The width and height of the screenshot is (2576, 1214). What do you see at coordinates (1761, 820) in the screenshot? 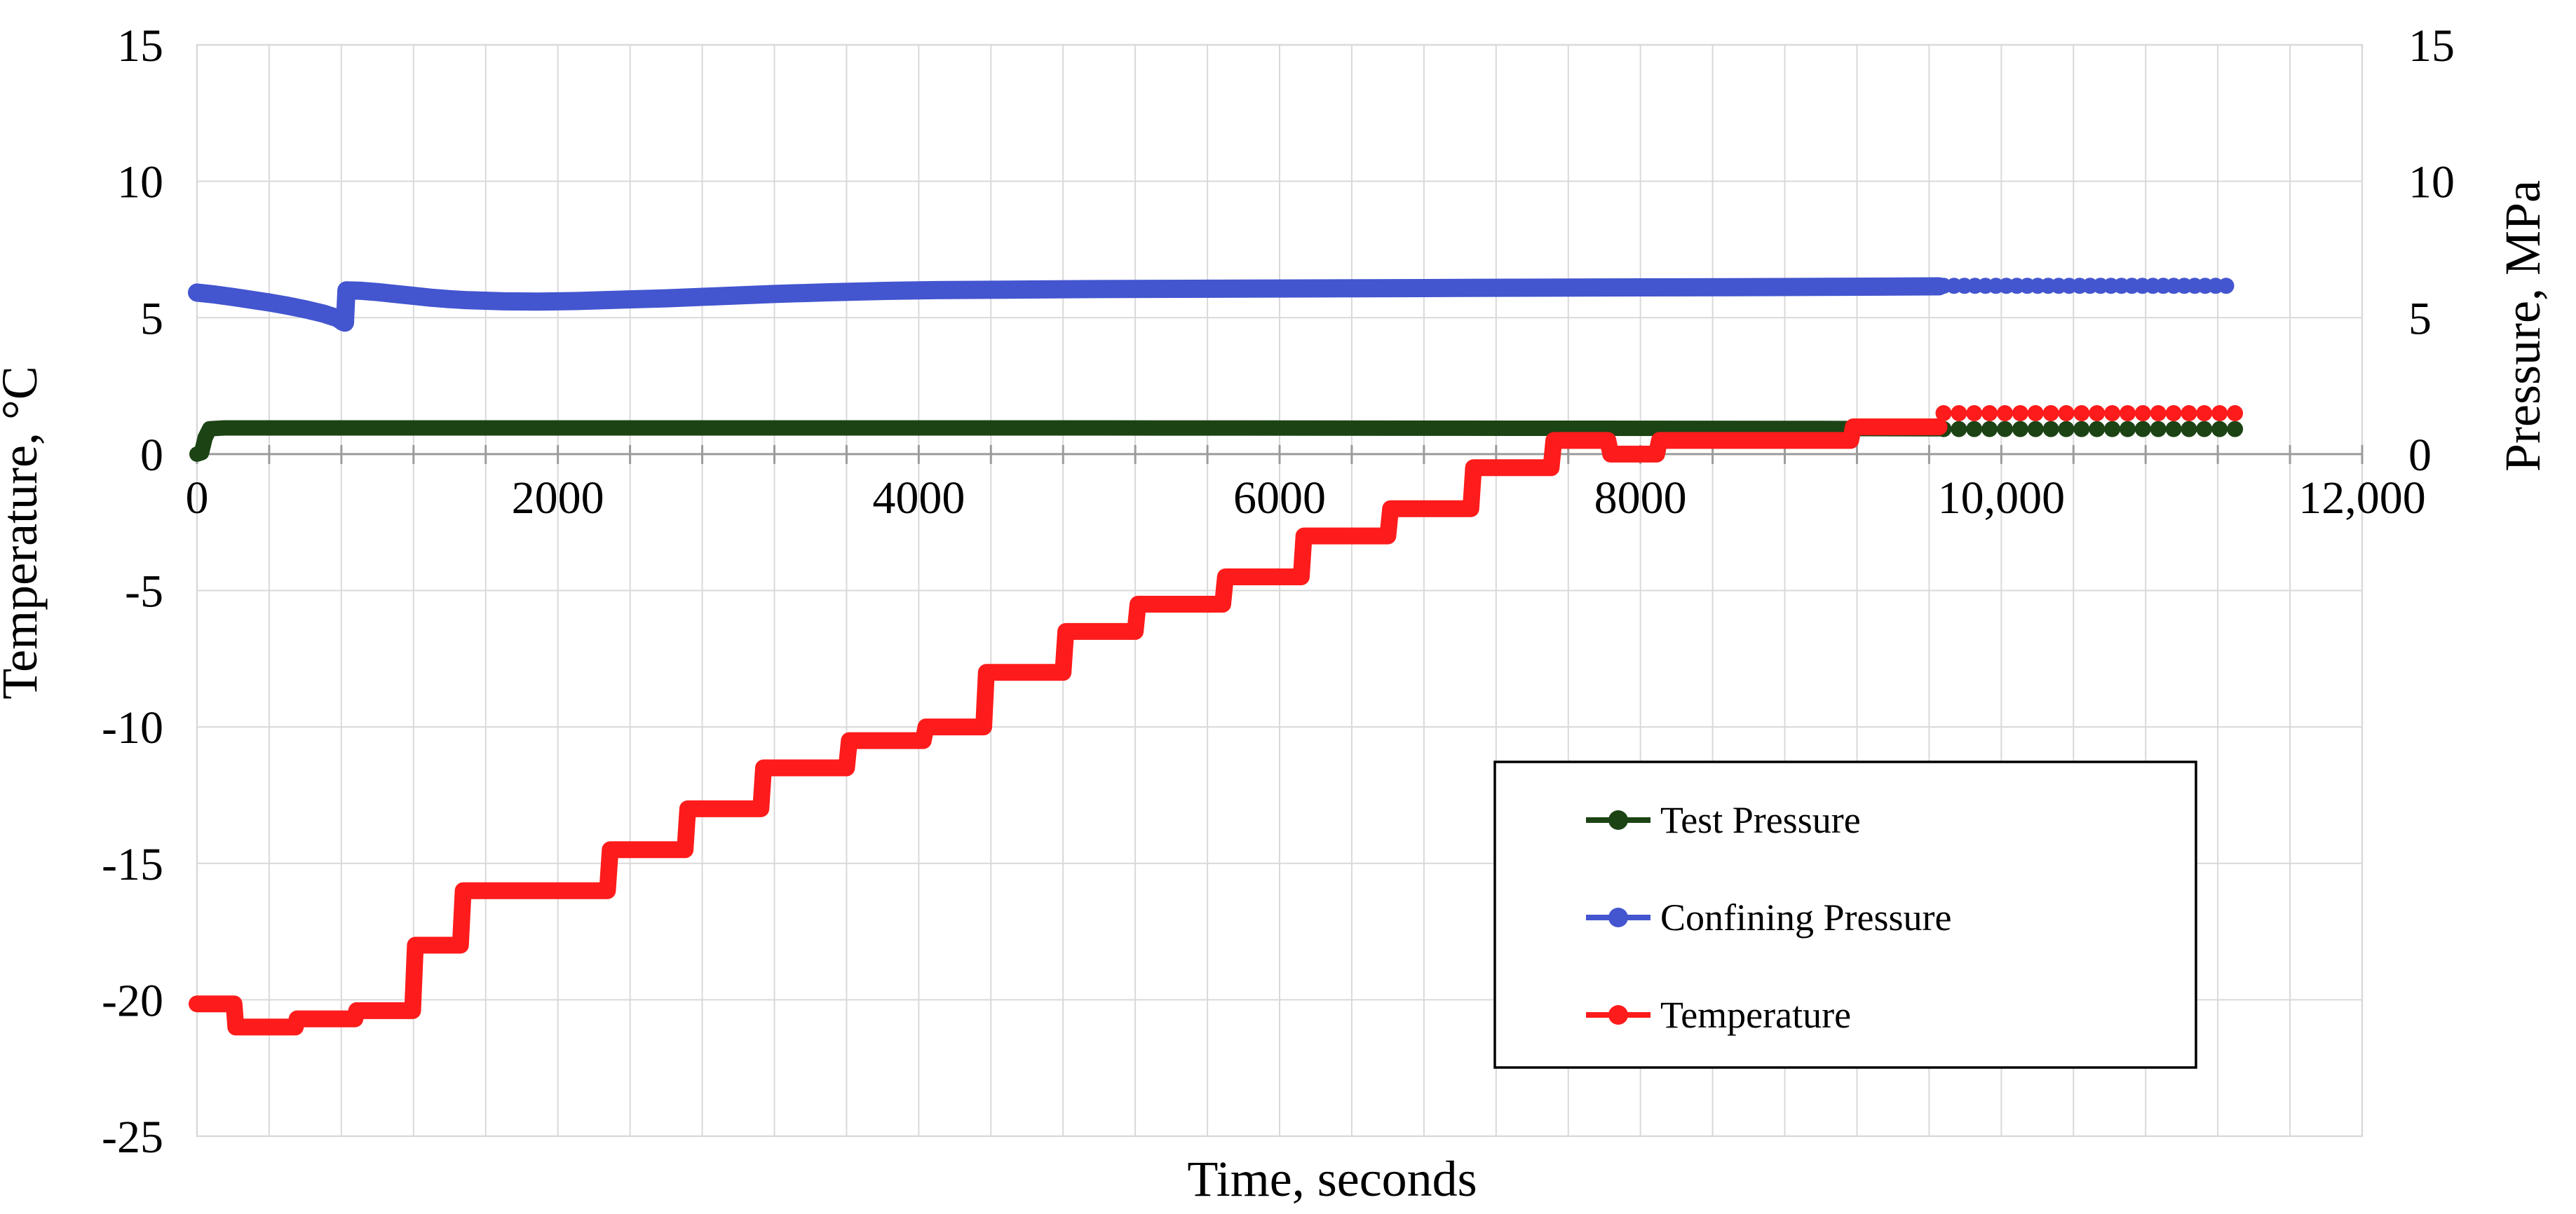
I see `legend-label: Test Pressure` at bounding box center [1761, 820].